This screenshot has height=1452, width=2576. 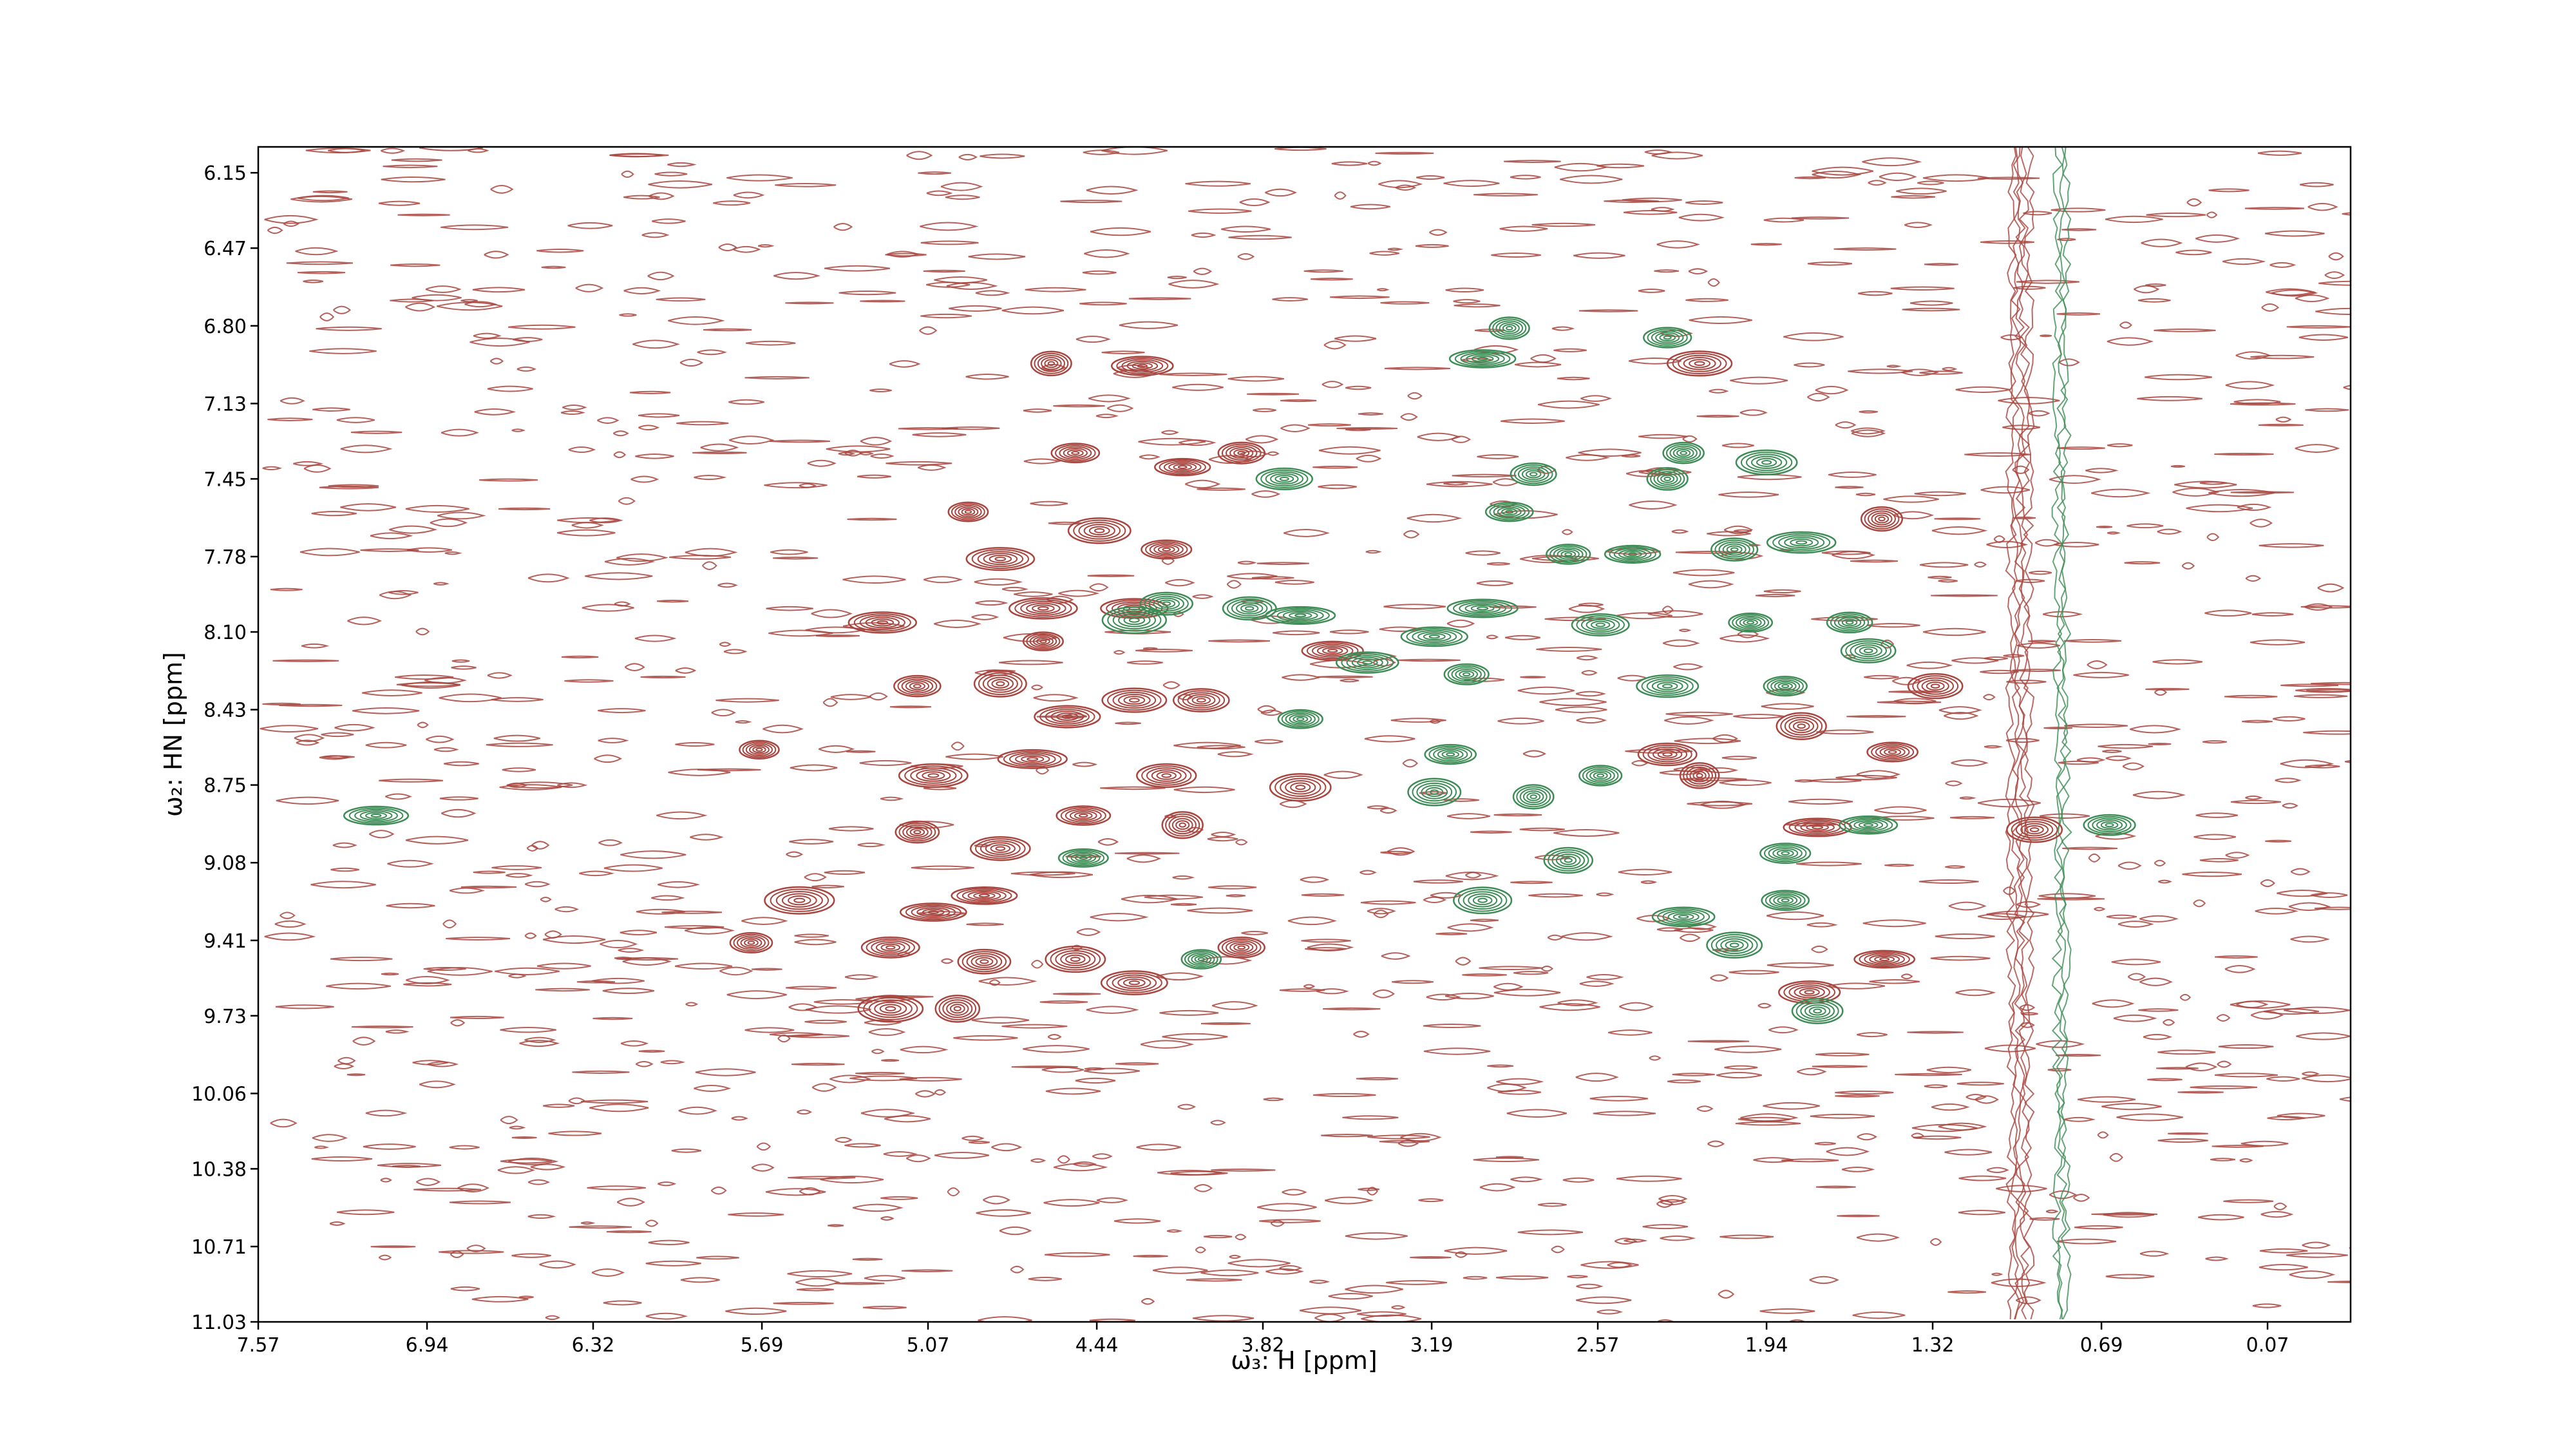 What do you see at coordinates (225, 173) in the screenshot?
I see `y-tick-label: 6.15` at bounding box center [225, 173].